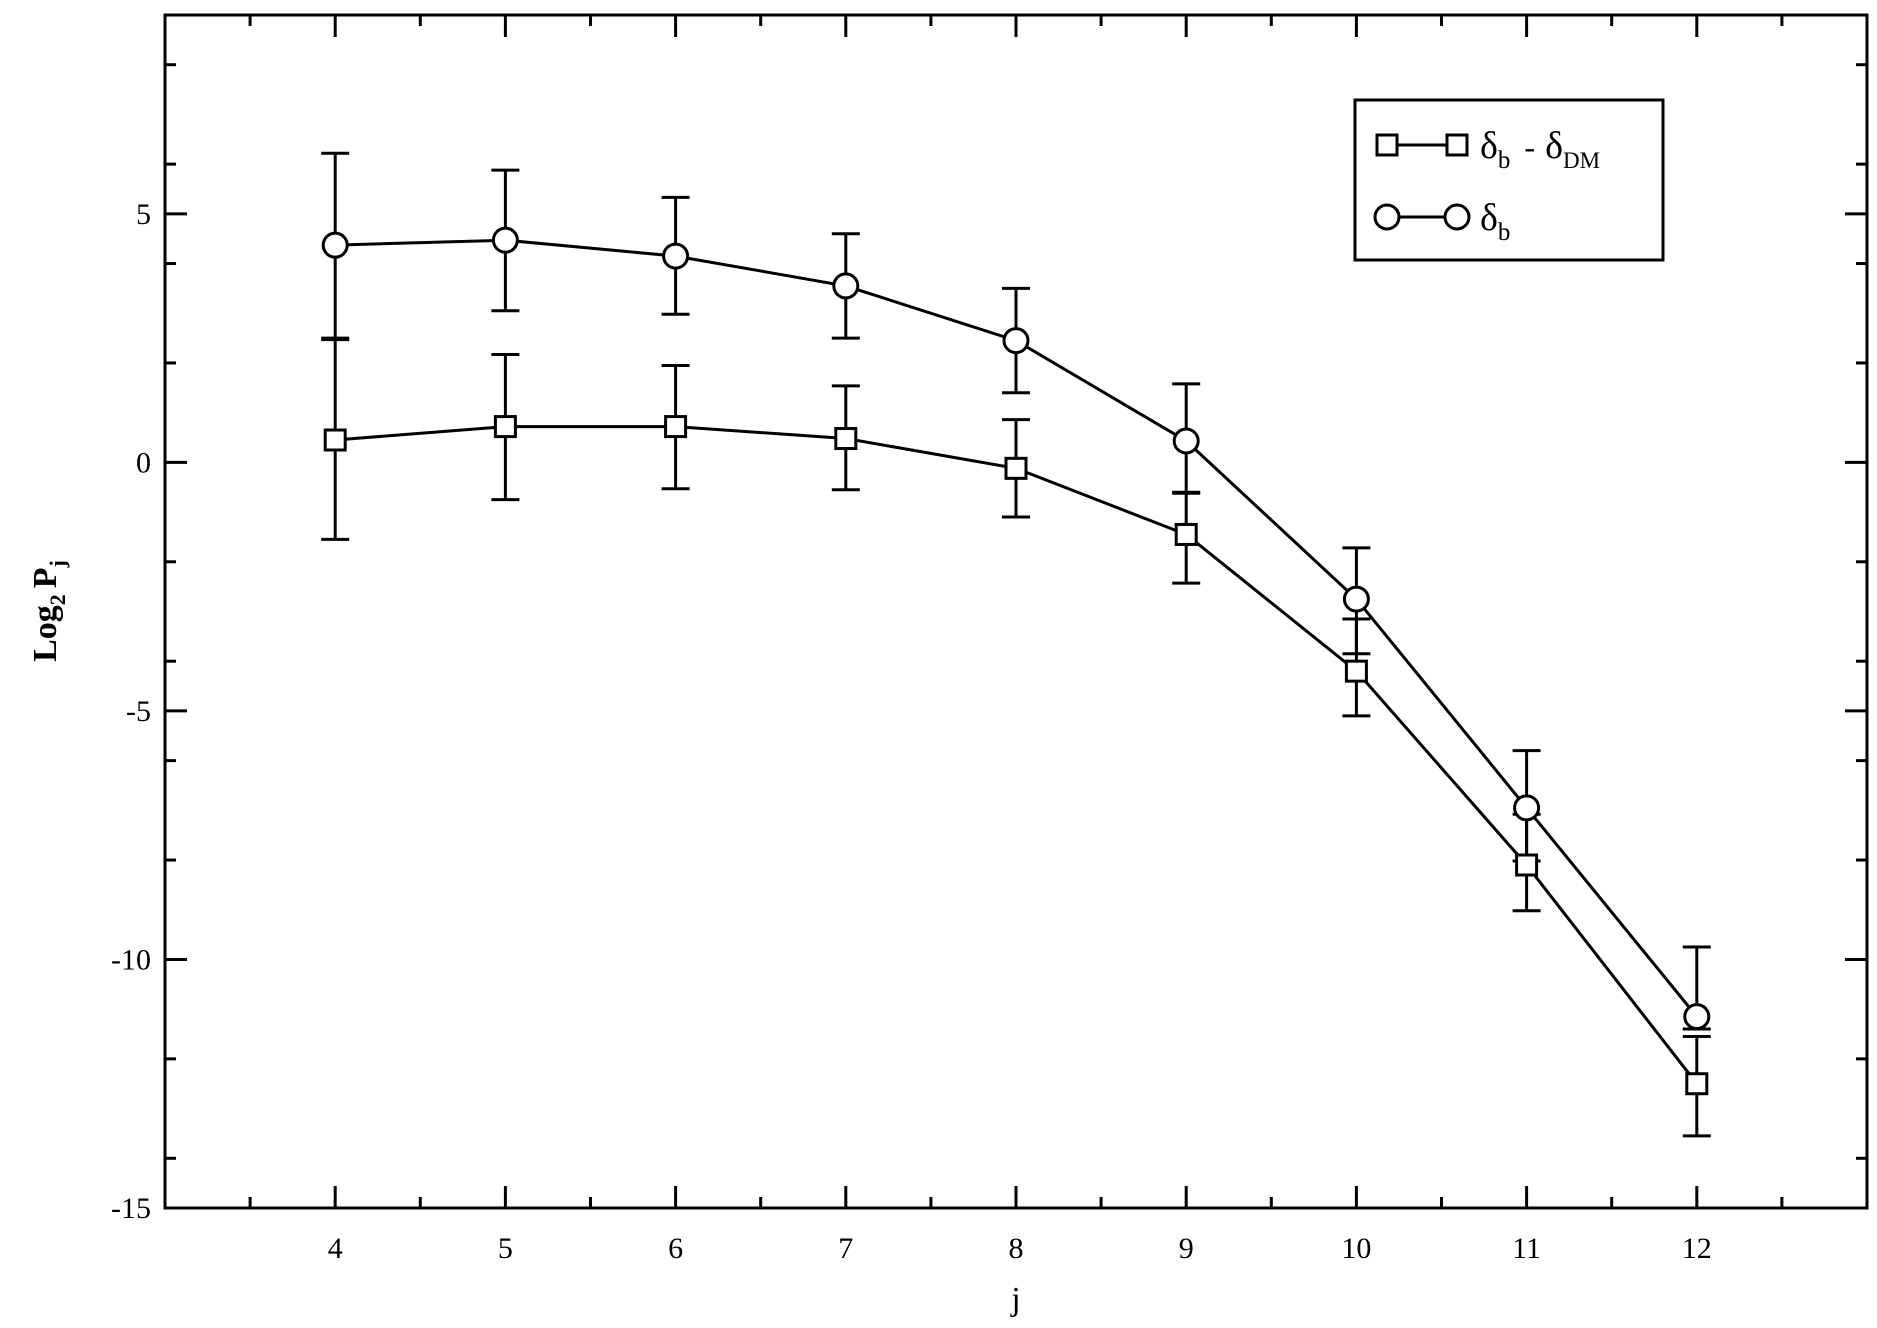 The image size is (1877, 1328). I want to click on legend-label-circle: δb, so click(1495, 221).